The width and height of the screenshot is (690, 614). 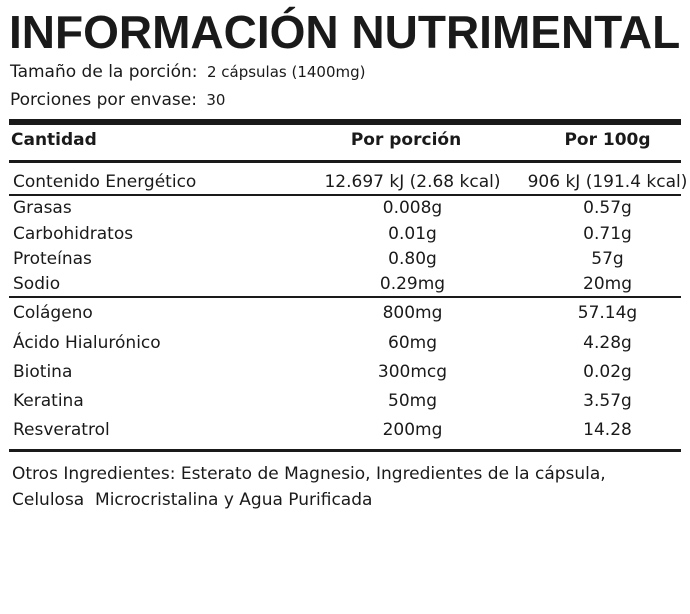 I want to click on per-serving-value: 0.008g, so click(x=412, y=208).